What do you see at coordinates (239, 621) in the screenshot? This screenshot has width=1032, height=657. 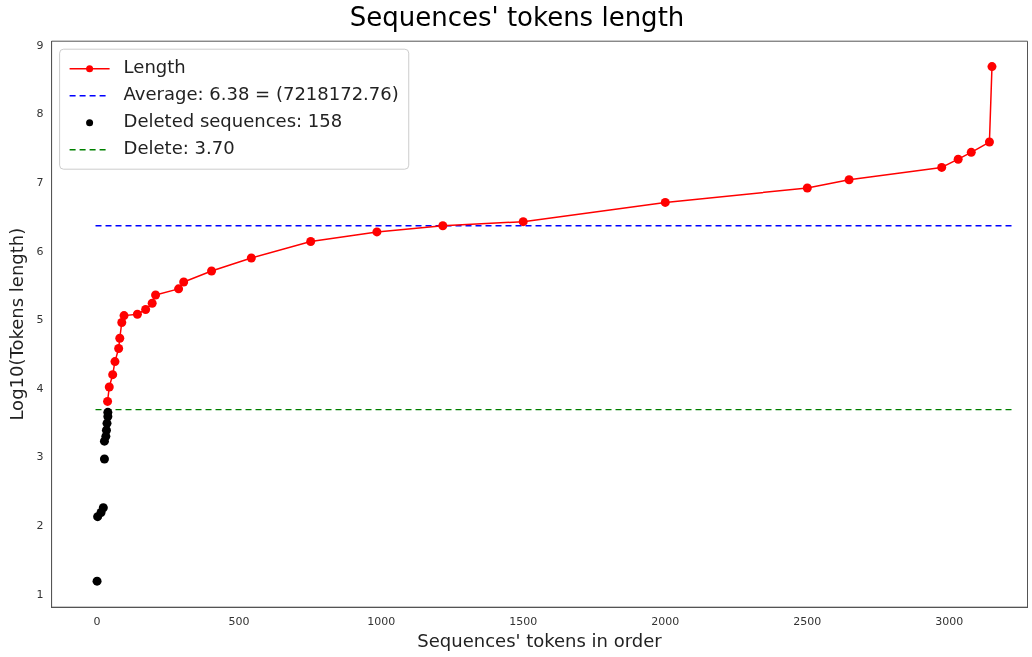 I see `x-tick-label: 500` at bounding box center [239, 621].